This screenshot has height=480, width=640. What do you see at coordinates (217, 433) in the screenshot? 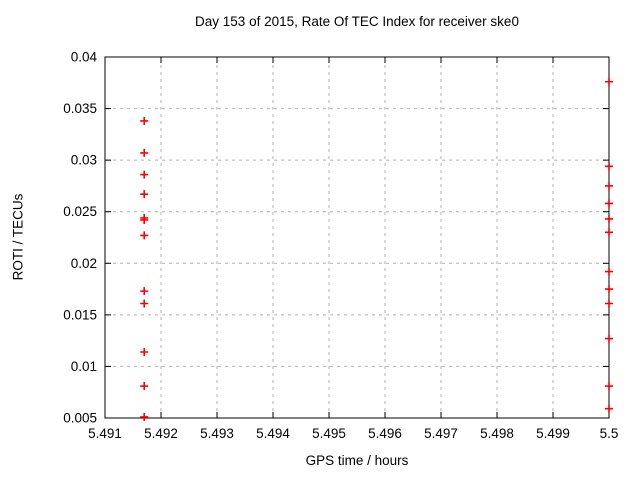
I see `x-tick-label: 5.493` at bounding box center [217, 433].